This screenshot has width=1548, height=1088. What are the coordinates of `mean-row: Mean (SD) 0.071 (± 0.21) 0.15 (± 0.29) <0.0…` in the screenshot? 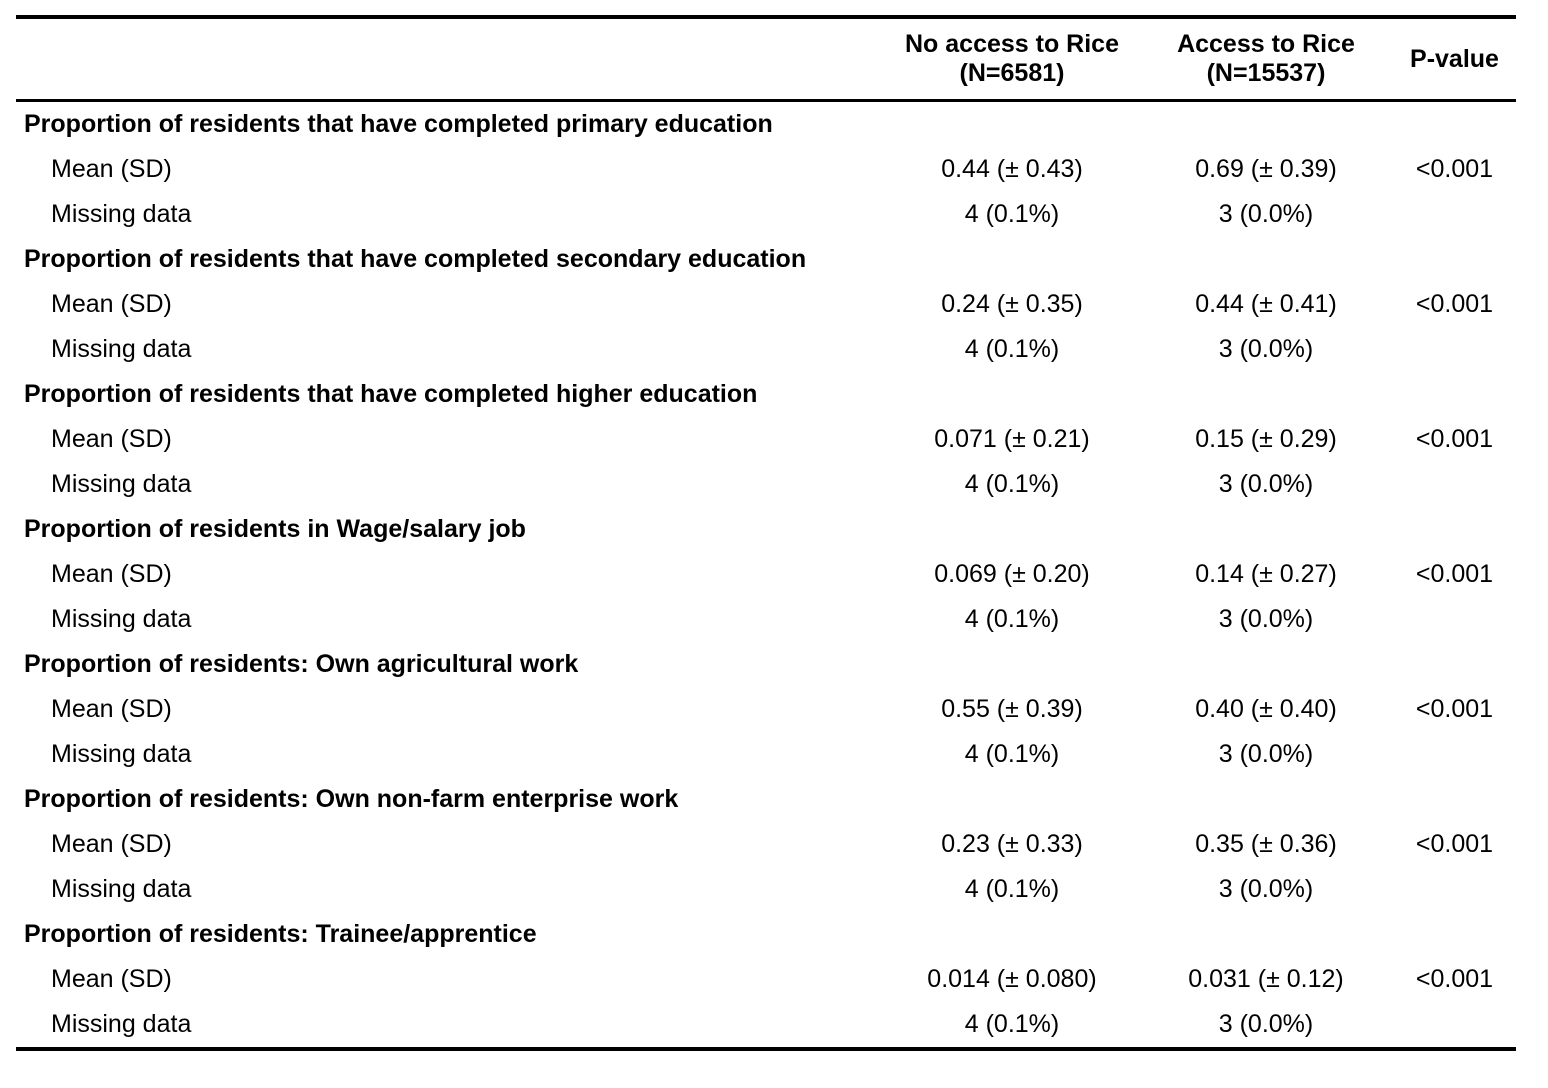 It's located at (766, 439).